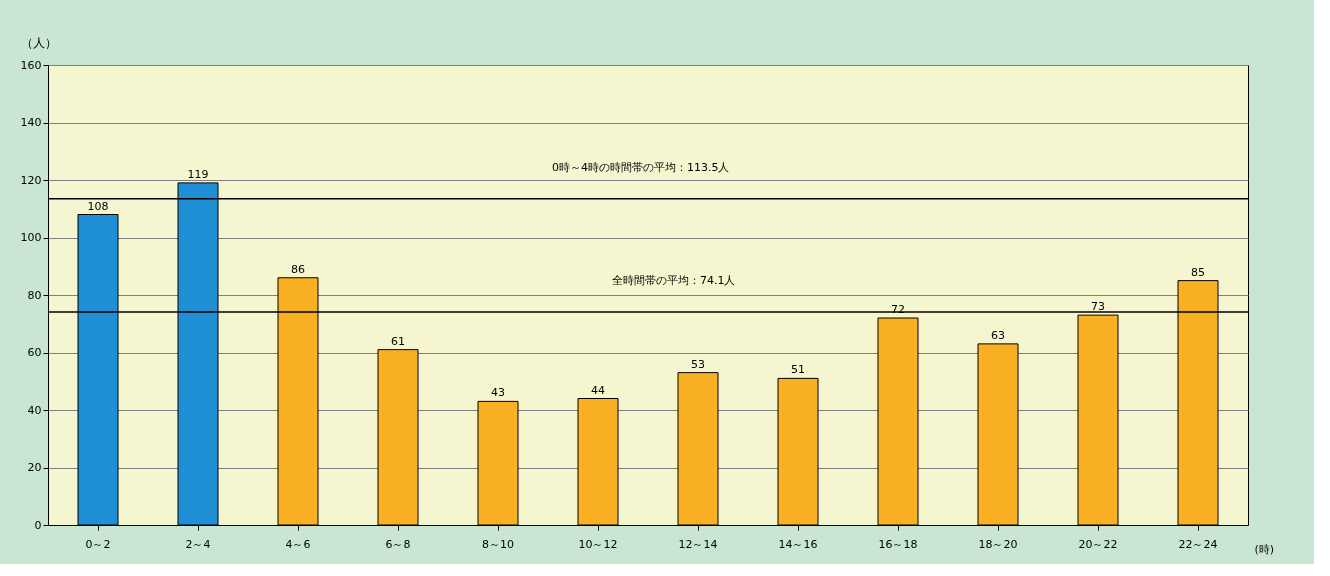 Image resolution: width=1330 pixels, height=576 pixels. I want to click on y-tick-label: 60, so click(34, 352).